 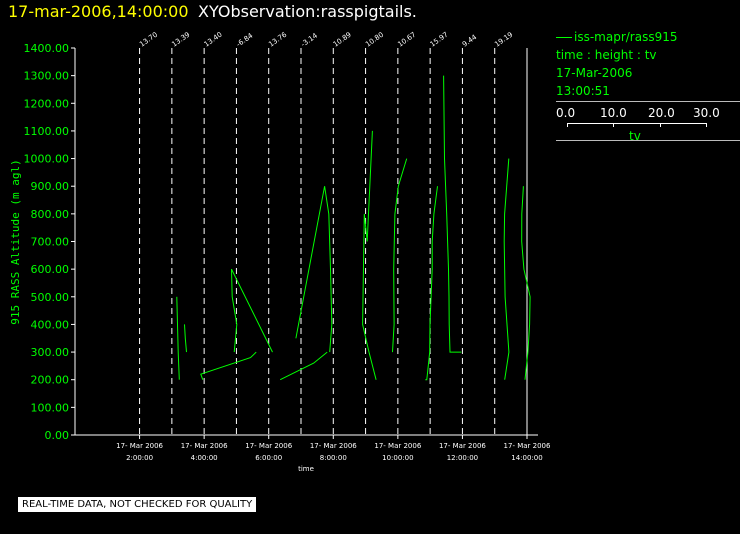 I want to click on legend-time: 13:00:51, so click(x=583, y=91).